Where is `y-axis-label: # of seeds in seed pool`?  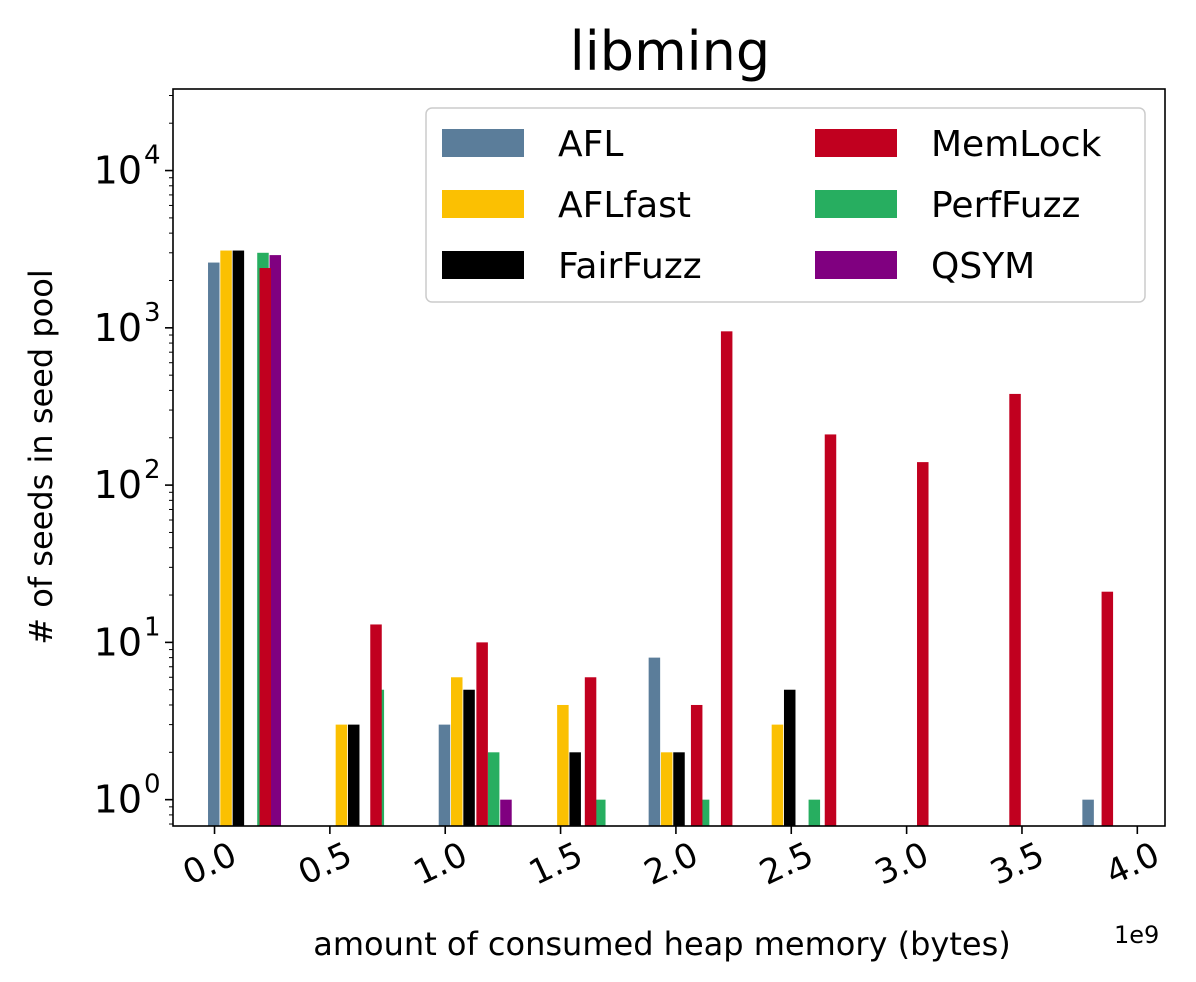
y-axis-label: # of seeds in seed pool is located at coordinates (41, 456).